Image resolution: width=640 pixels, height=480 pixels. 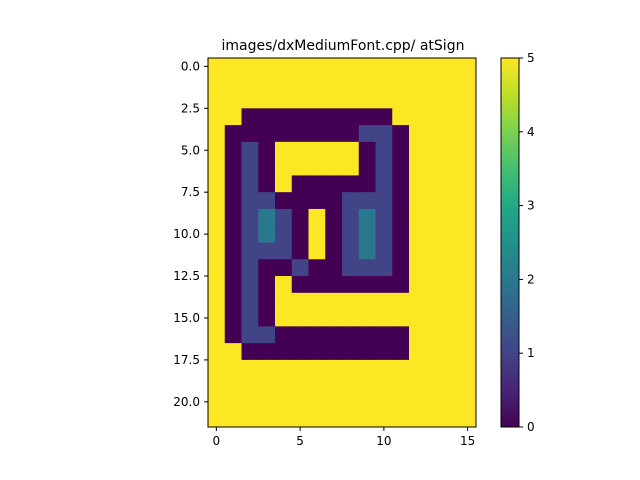 What do you see at coordinates (531, 58) in the screenshot?
I see `colorbar-tick-label: 5` at bounding box center [531, 58].